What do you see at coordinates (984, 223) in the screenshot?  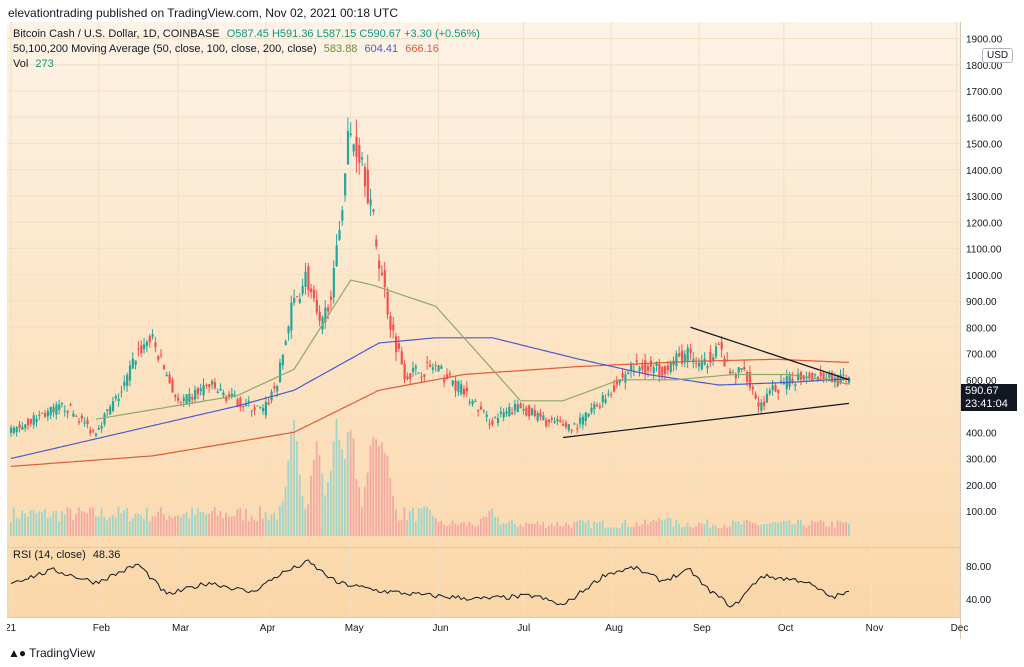 I see `price-tick-label: 1200.00` at bounding box center [984, 223].